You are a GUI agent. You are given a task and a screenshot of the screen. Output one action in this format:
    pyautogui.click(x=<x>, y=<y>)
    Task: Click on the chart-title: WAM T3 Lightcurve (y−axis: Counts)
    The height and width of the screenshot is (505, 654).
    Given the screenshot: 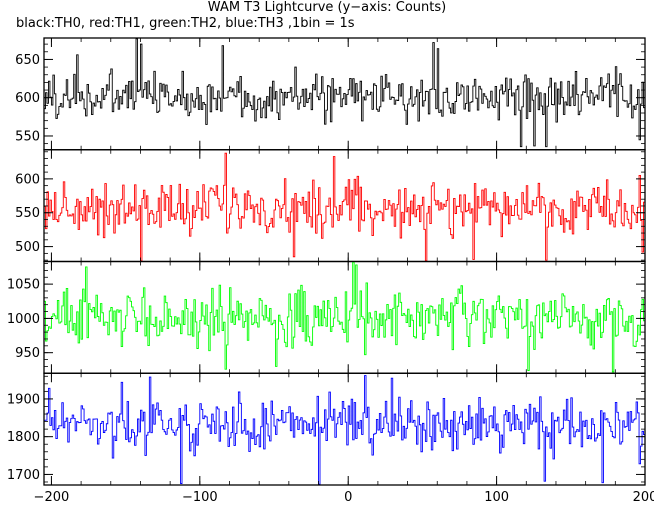 What is the action you would take?
    pyautogui.click(x=327, y=7)
    